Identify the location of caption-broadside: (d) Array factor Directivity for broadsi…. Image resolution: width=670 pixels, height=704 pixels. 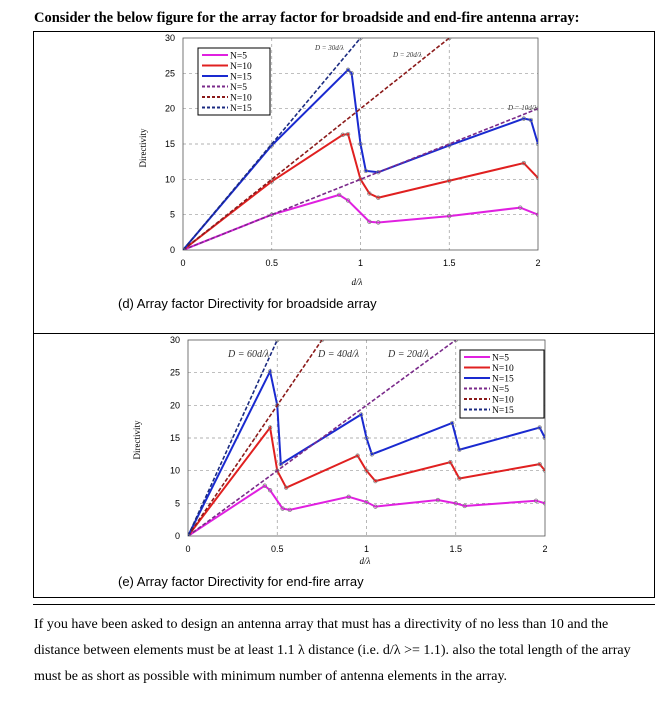
(247, 303).